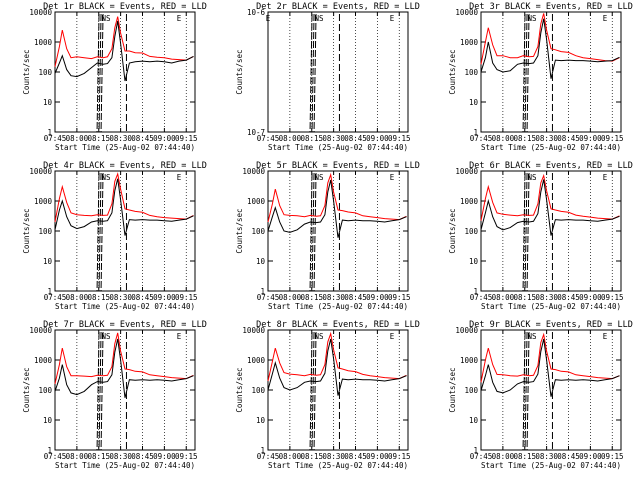  What do you see at coordinates (551, 325) in the screenshot?
I see `panel-title: Det 9r BLACK = Events, RED = LLD` at bounding box center [551, 325].